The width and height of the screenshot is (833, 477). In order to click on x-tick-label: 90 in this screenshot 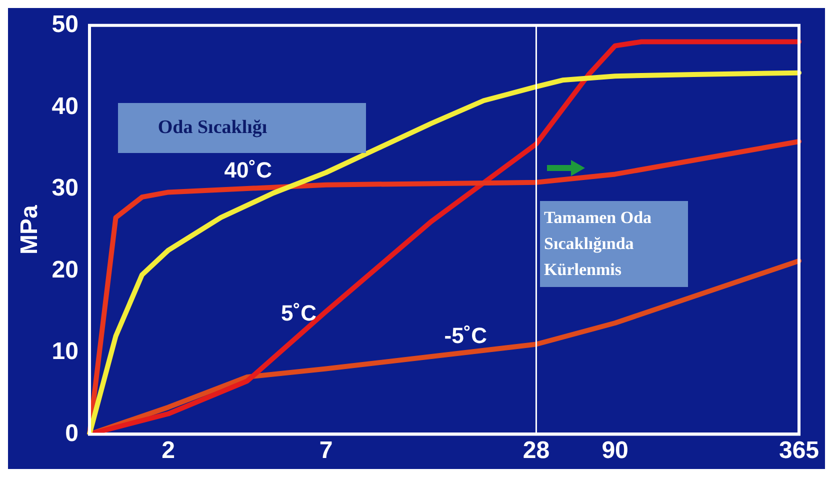, I will do `click(615, 450)`.